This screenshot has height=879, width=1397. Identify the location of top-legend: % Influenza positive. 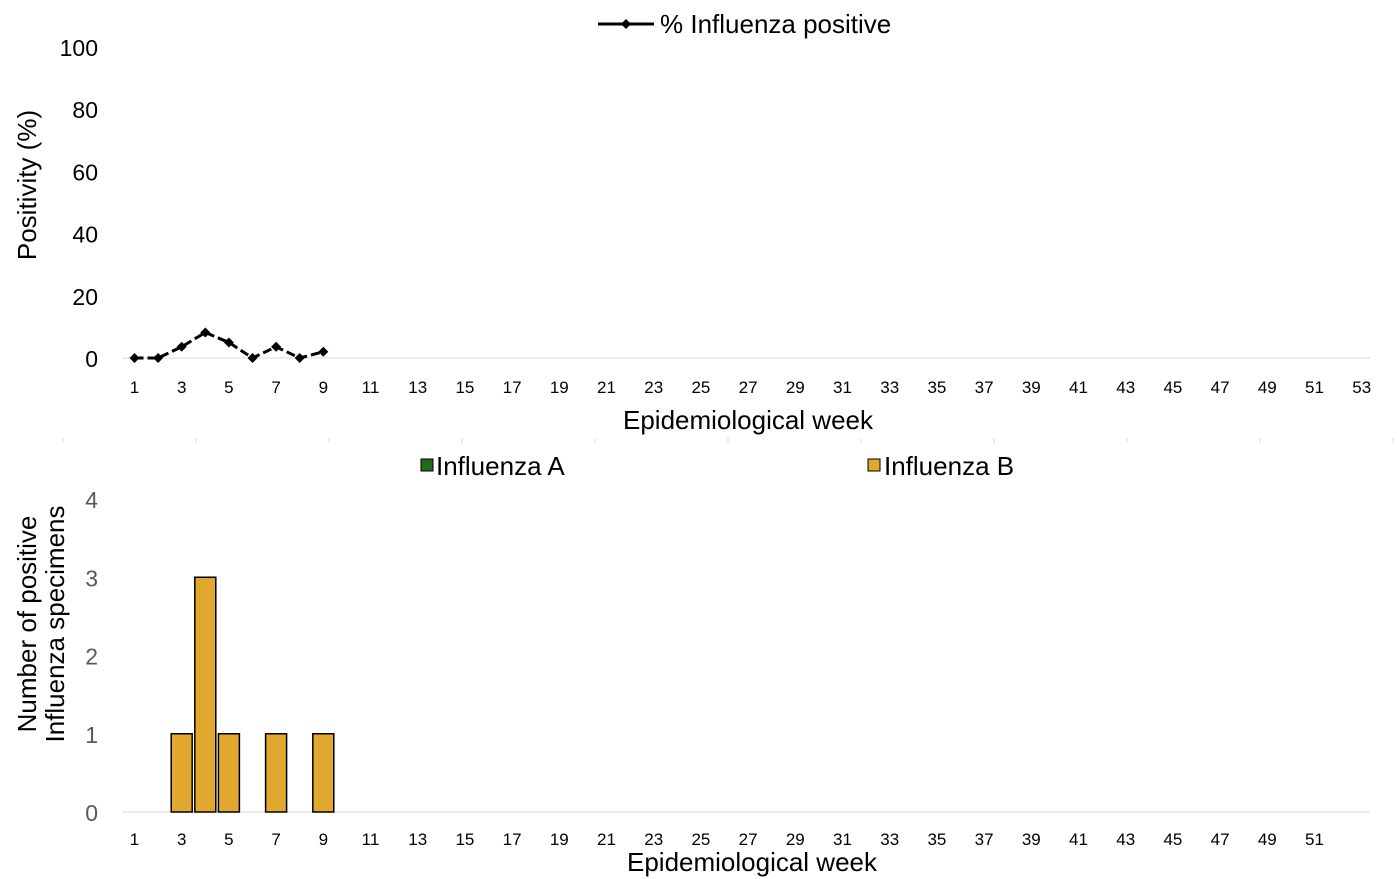
(744, 24).